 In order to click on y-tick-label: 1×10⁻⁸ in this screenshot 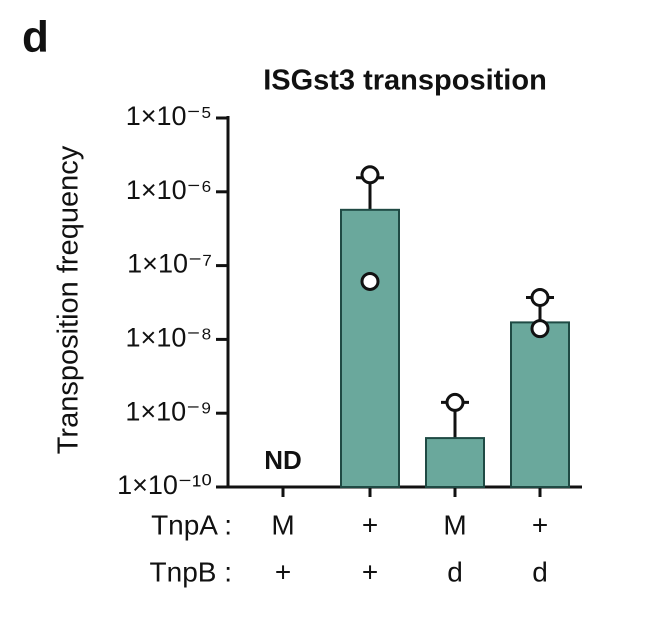, I will do `click(169, 338)`.